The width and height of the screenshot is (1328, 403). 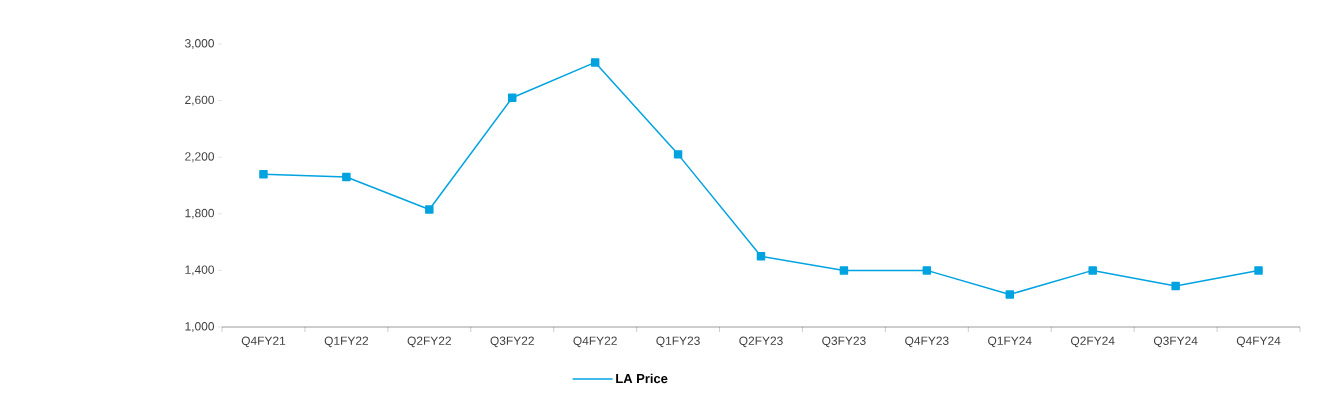 What do you see at coordinates (844, 342) in the screenshot?
I see `x-tick-label: Q3FY23` at bounding box center [844, 342].